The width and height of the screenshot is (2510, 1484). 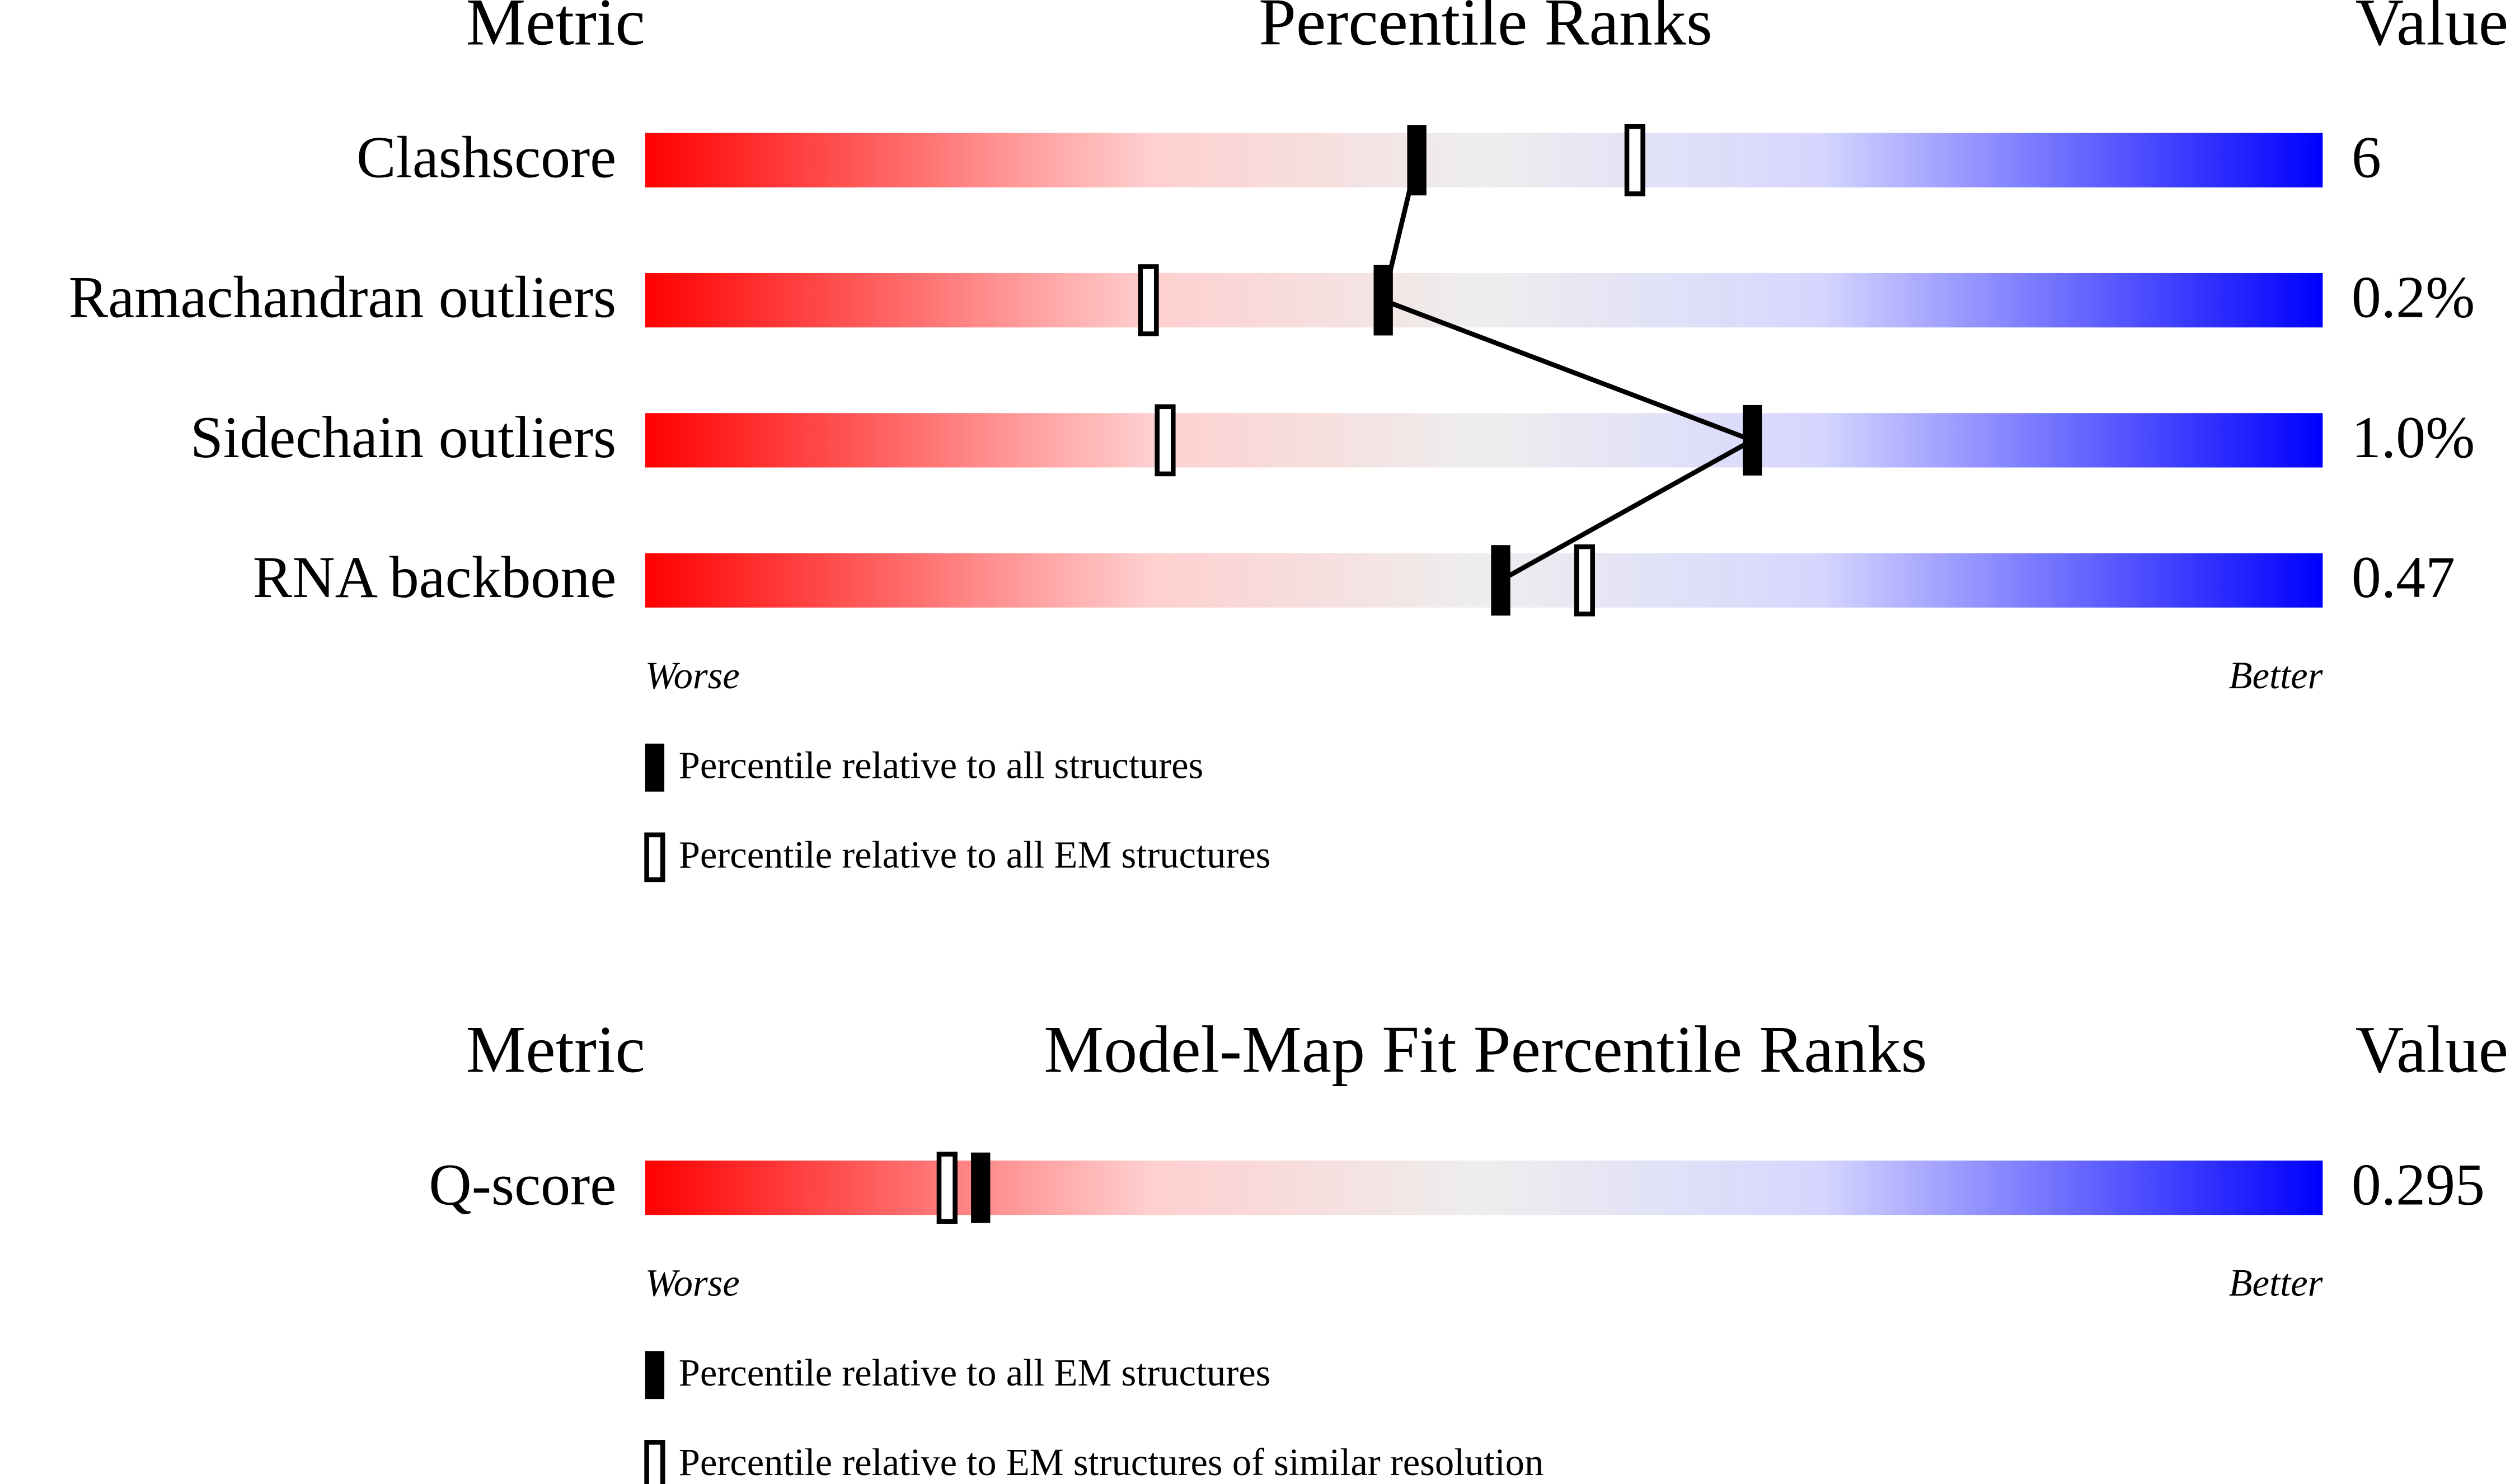 What do you see at coordinates (2366, 157) in the screenshot?
I see `metric-value: 6` at bounding box center [2366, 157].